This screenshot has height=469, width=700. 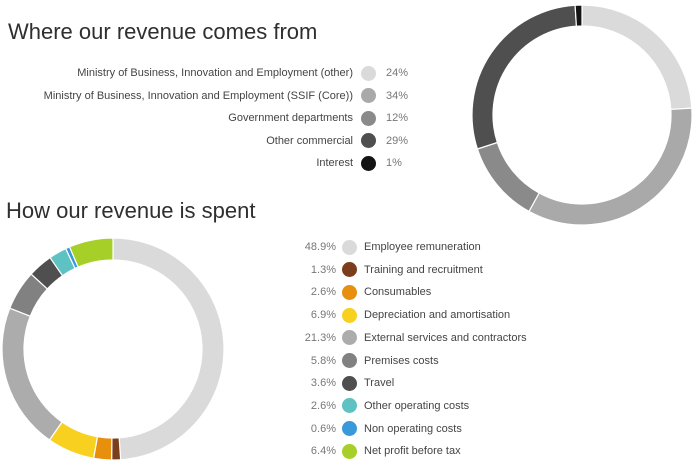 What do you see at coordinates (323, 451) in the screenshot?
I see `legend-percent: 6.4%` at bounding box center [323, 451].